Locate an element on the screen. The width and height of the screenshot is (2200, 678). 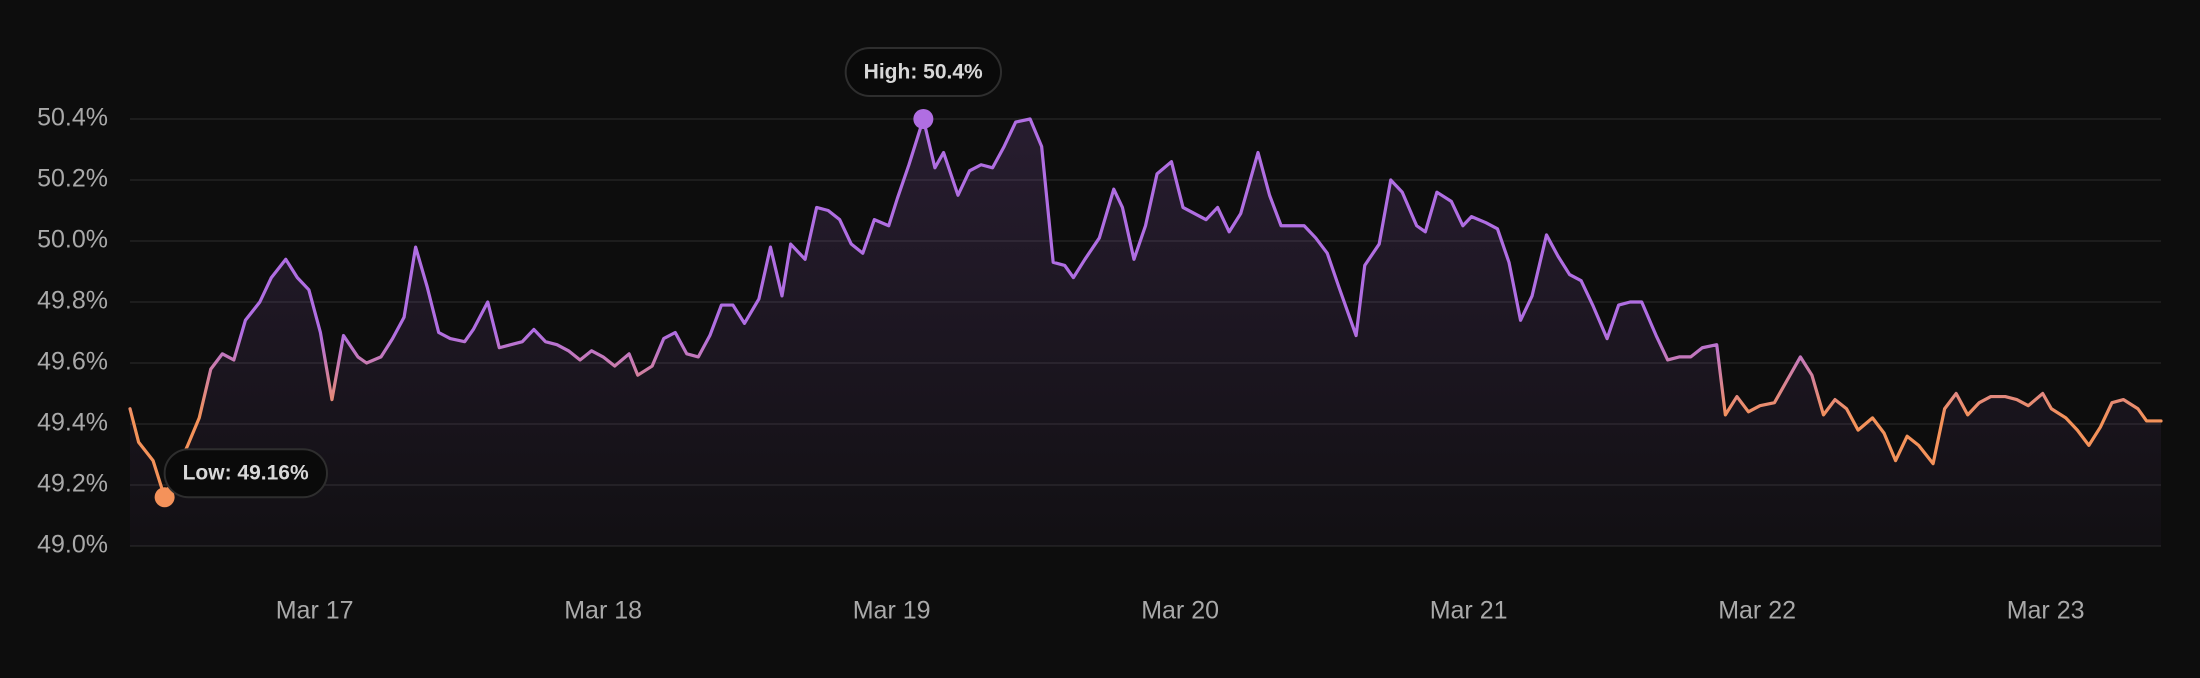
annotation-label: High: 50.4% is located at coordinates (923, 72).